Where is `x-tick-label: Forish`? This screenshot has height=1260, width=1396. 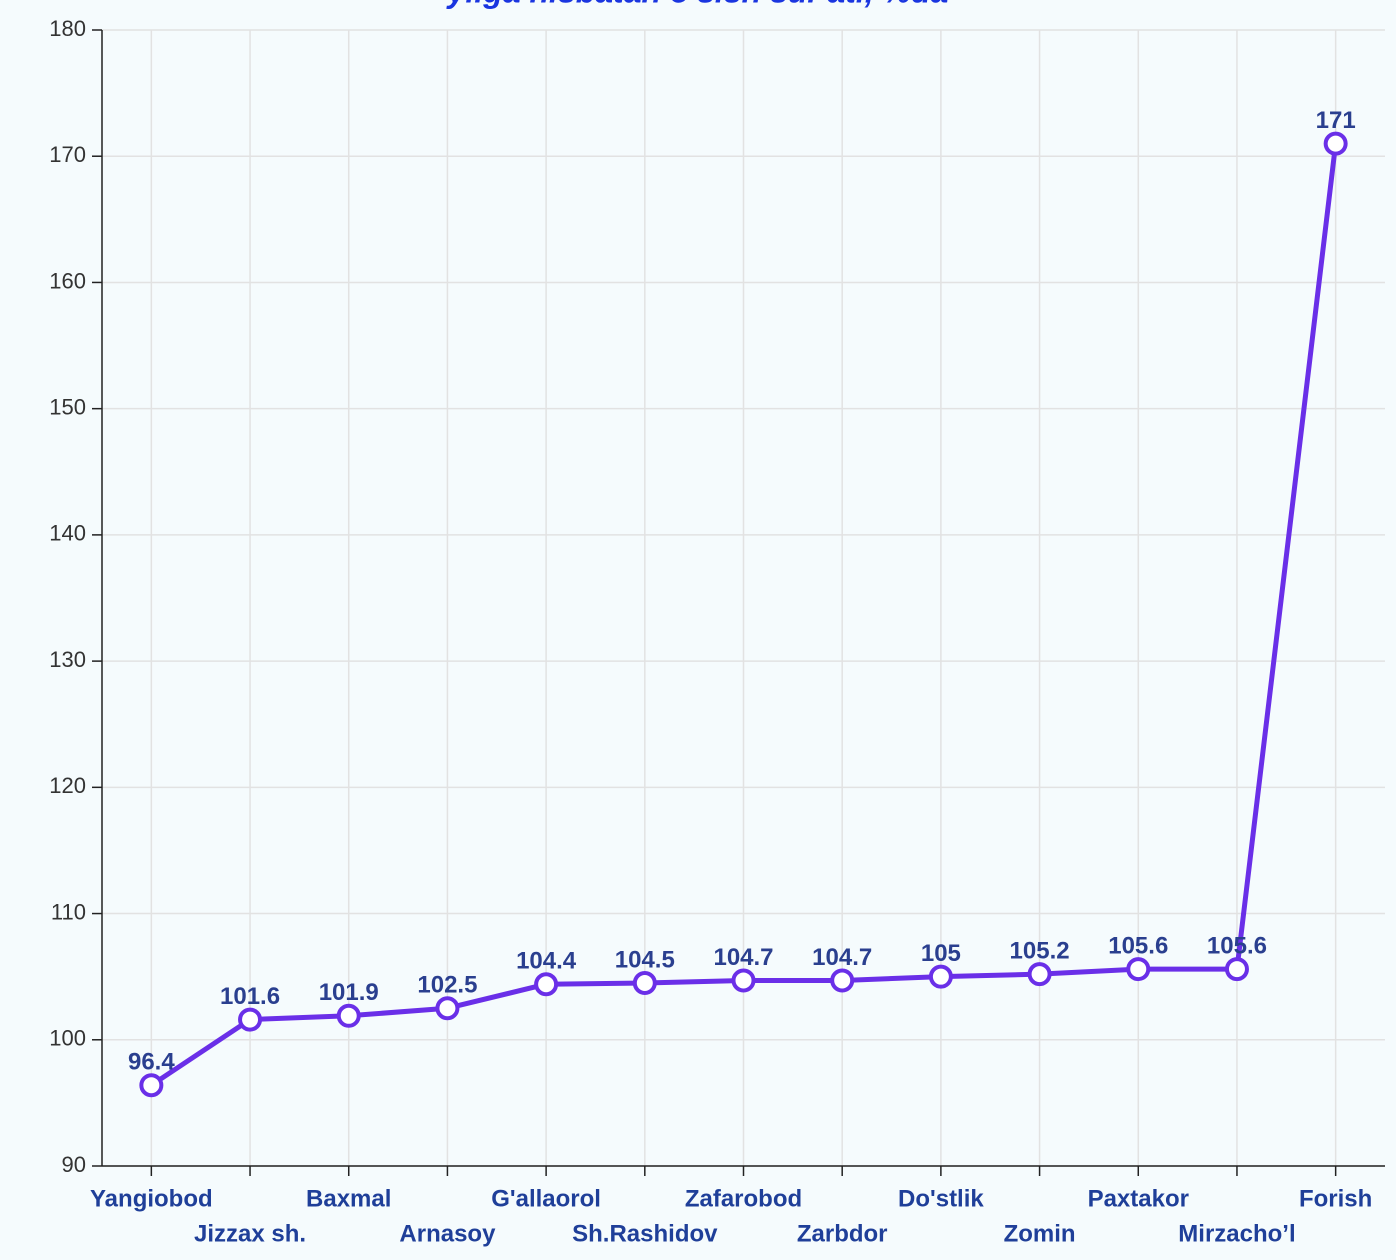 x-tick-label: Forish is located at coordinates (1335, 1198).